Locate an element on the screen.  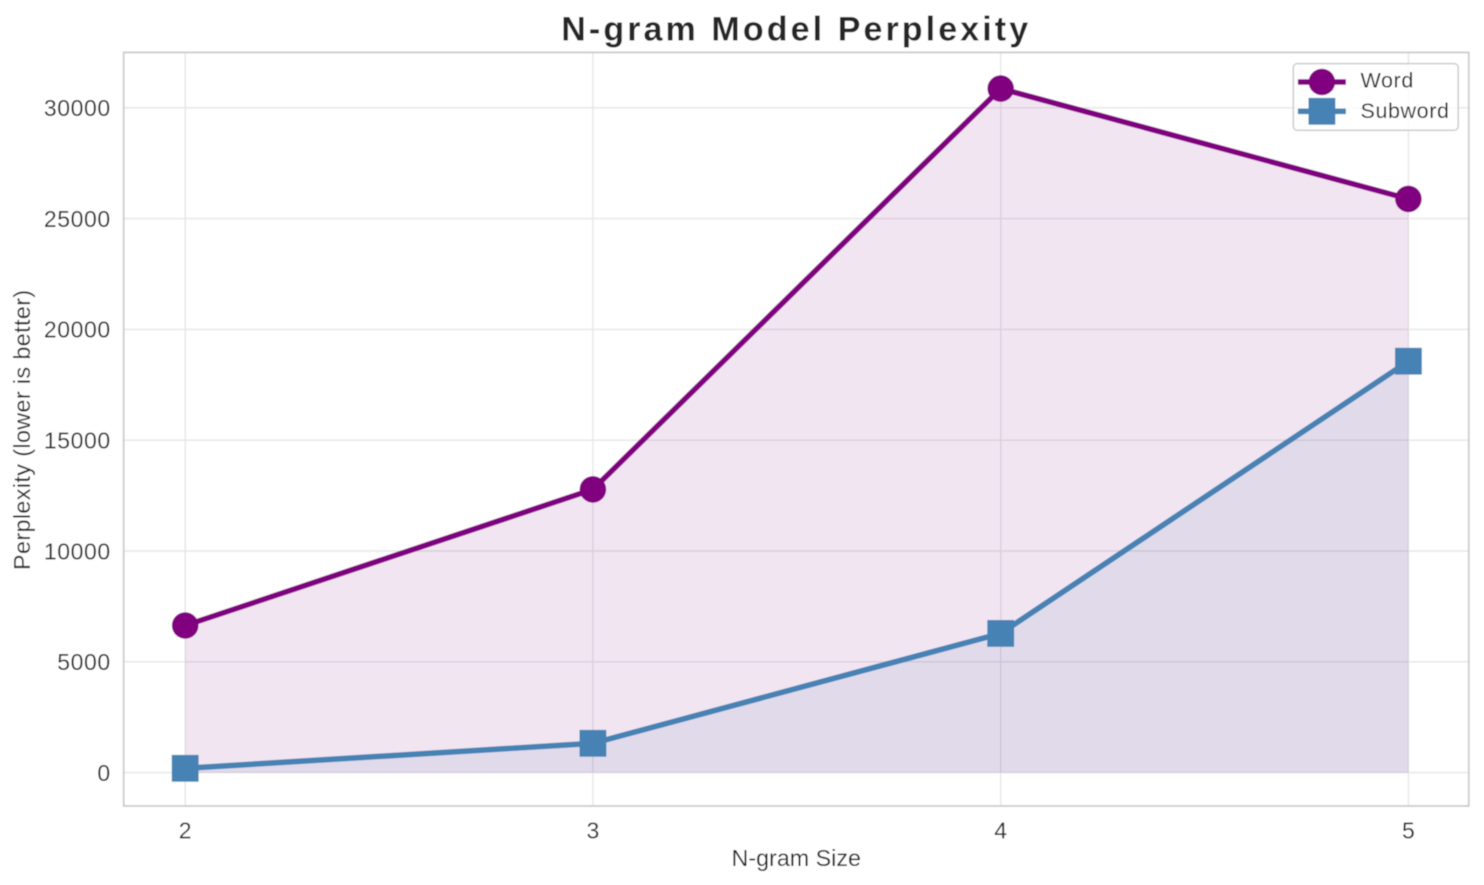
svg-text: N-gram Size is located at coordinates (796, 858).